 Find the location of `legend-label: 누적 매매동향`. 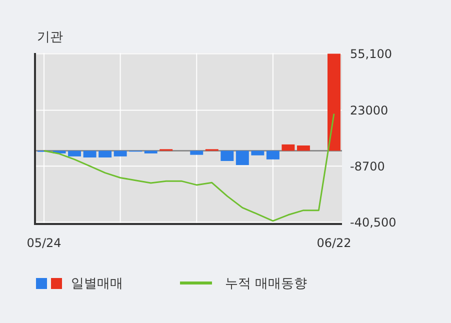

legend-label: 누적 매매동향 is located at coordinates (266, 284).